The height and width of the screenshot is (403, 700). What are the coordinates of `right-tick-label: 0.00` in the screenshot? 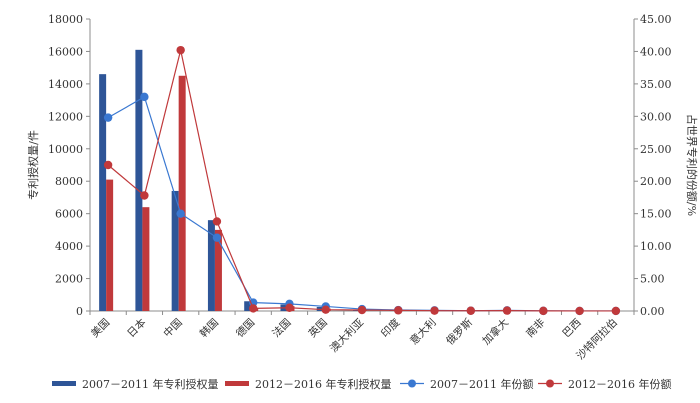 It's located at (652, 311).